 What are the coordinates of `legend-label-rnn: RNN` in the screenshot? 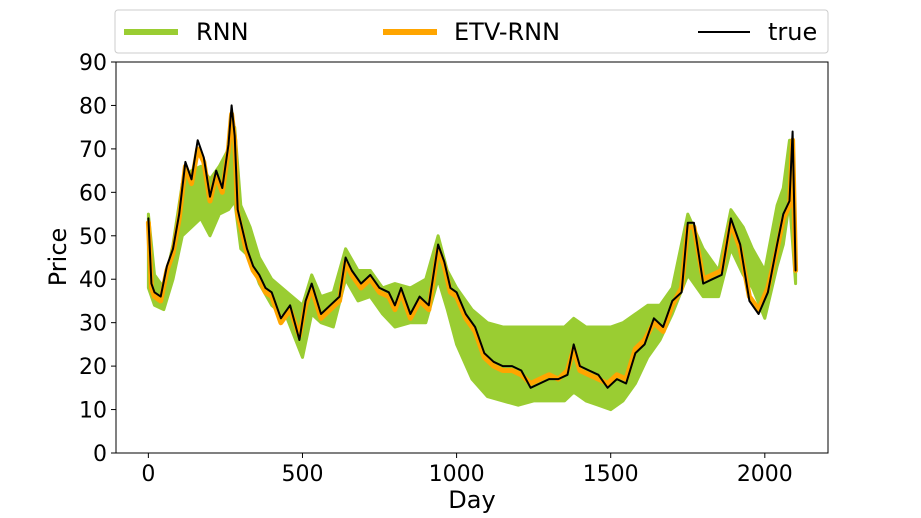 It's located at (222, 32).